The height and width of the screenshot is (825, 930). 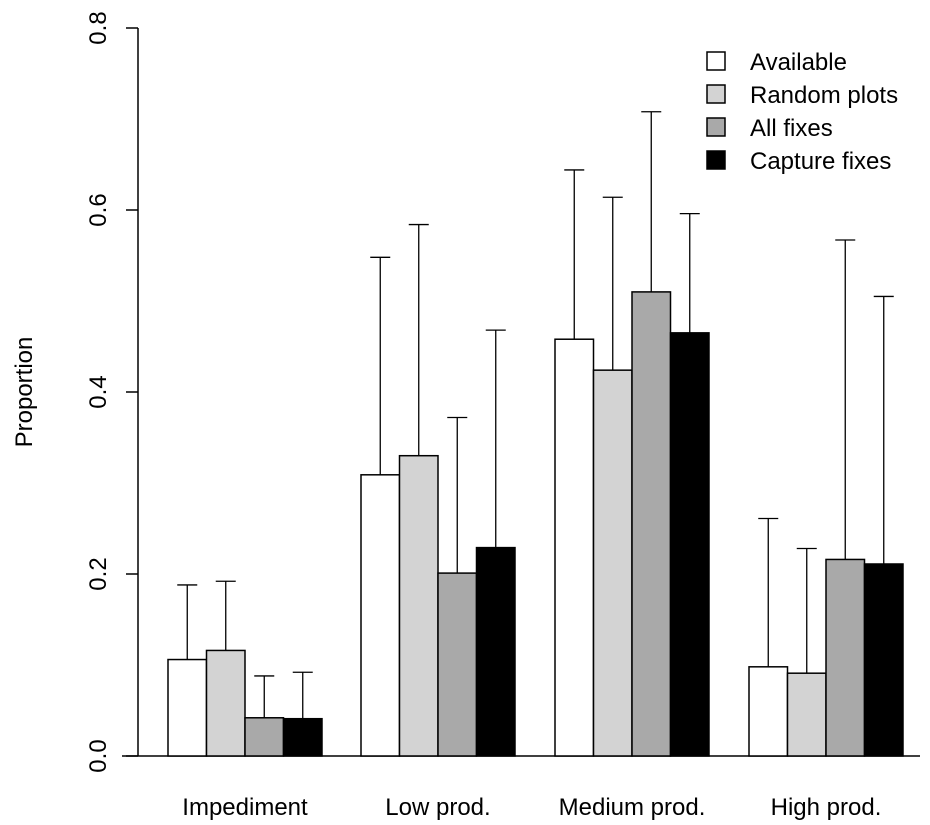 What do you see at coordinates (245, 807) in the screenshot?
I see `x-tick-label: Impediment` at bounding box center [245, 807].